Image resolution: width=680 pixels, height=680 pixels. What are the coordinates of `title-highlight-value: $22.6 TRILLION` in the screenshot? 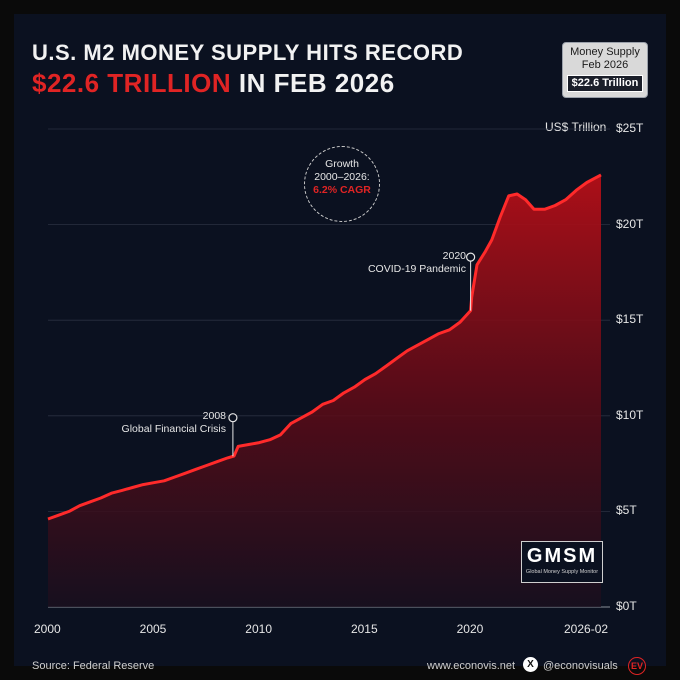 It's located at (132, 83).